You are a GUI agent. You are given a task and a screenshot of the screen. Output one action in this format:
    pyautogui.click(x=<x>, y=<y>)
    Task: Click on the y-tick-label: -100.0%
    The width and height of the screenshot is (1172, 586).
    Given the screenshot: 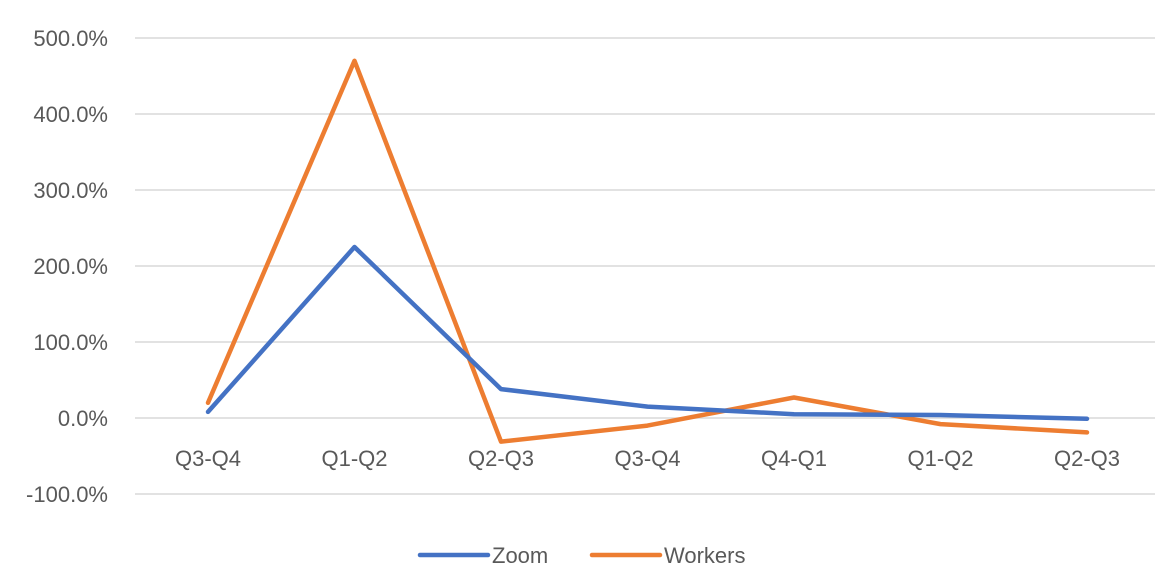 What is the action you would take?
    pyautogui.click(x=67, y=494)
    